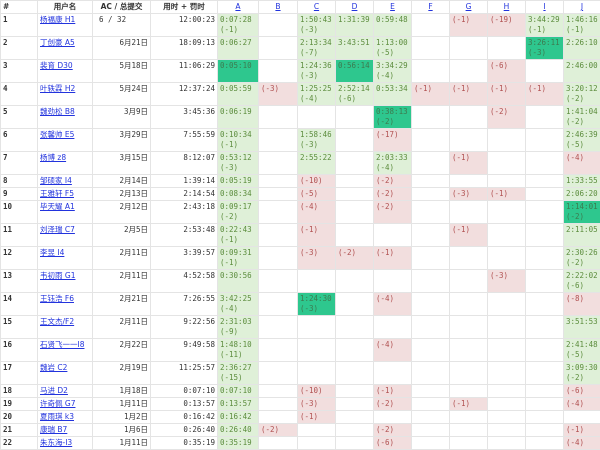 Image resolution: width=600 pixels, height=450 pixels. What do you see at coordinates (317, 212) in the screenshot?
I see `problem-cell-c: (-4)` at bounding box center [317, 212].